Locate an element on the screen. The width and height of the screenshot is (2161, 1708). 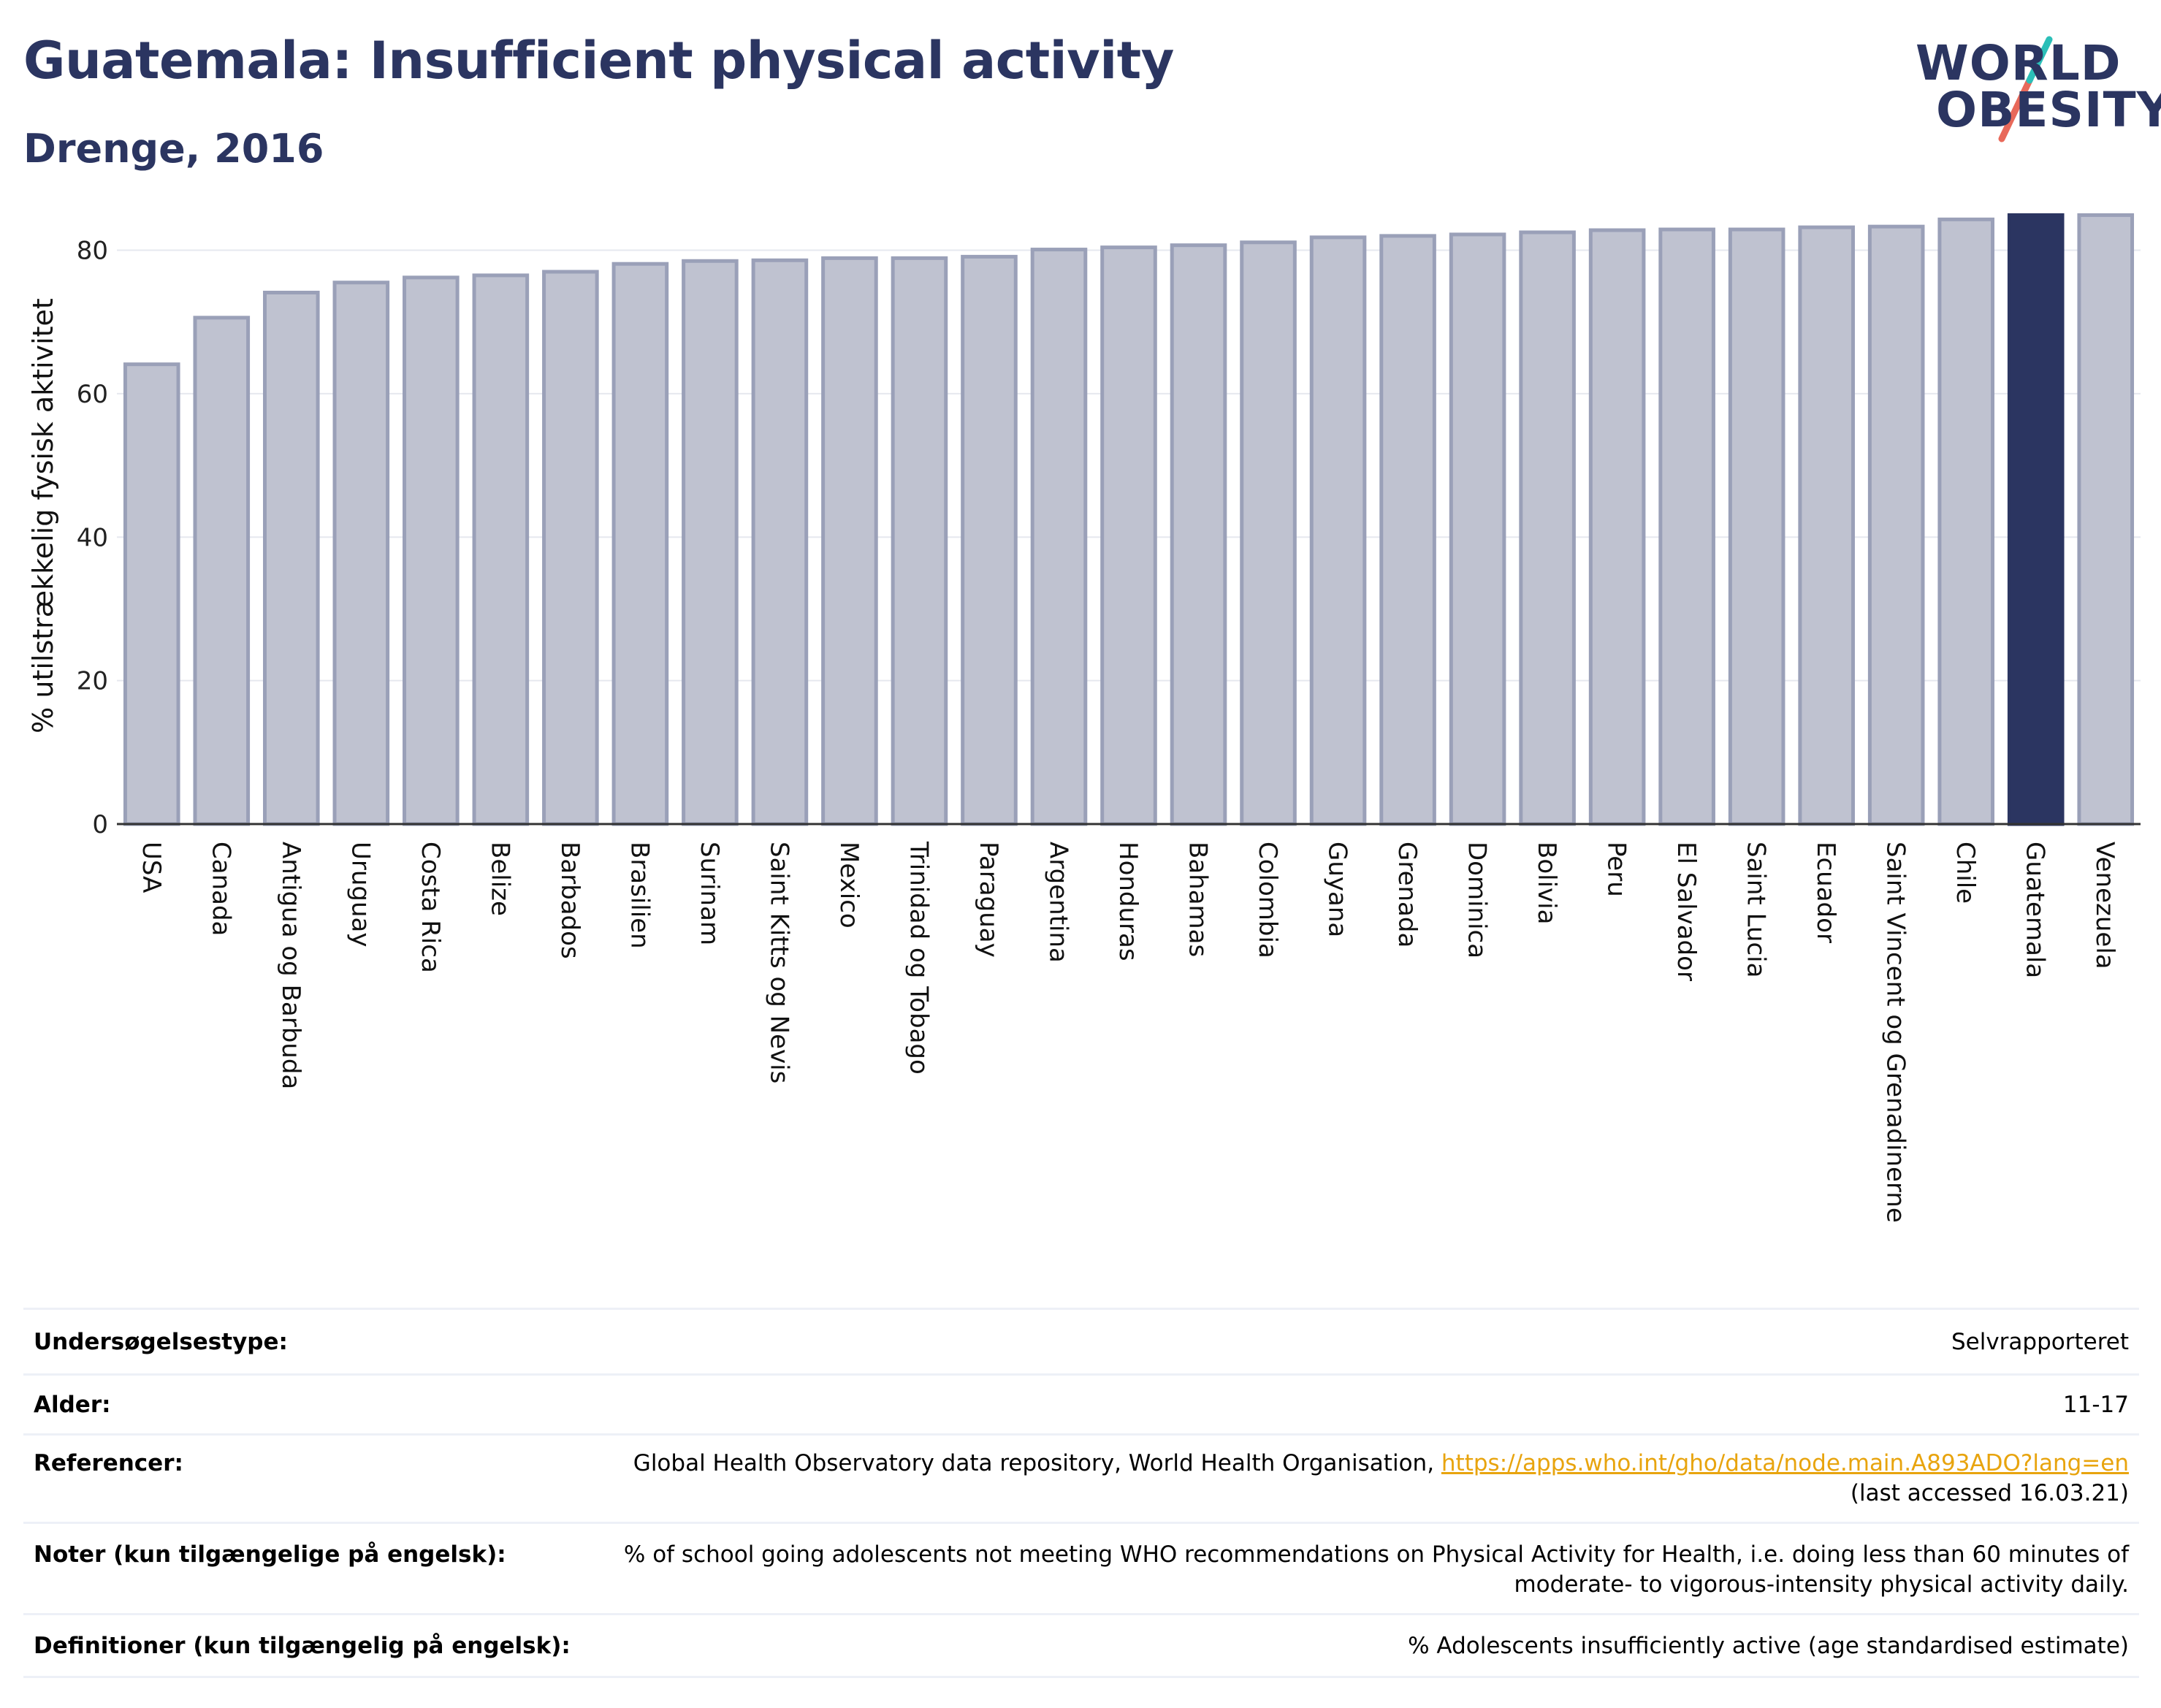
bar-antigua-og-barbuda is located at coordinates (291, 558).